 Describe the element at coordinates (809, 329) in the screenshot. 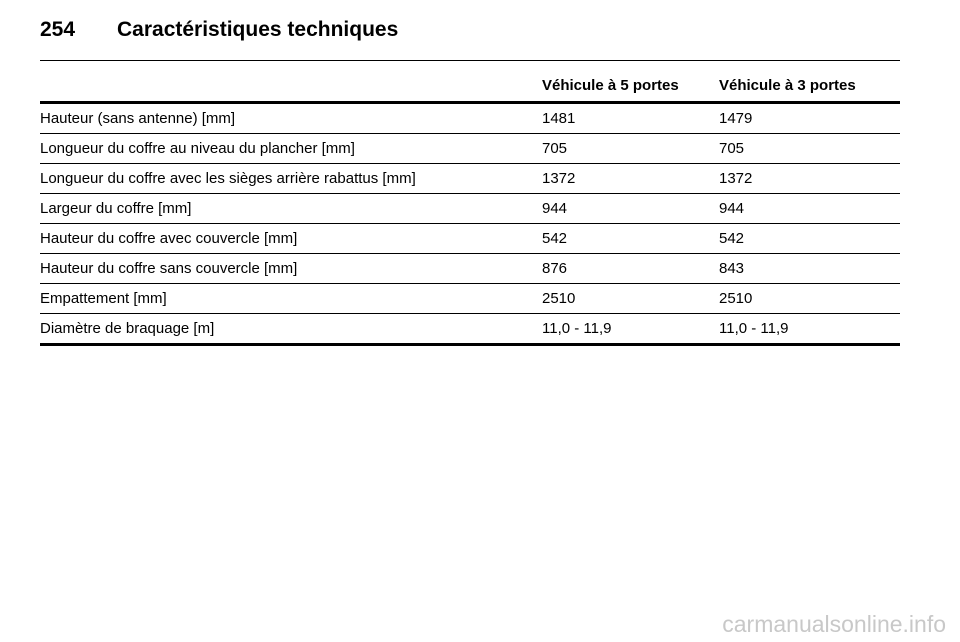

I see `value-3-door: 11,0 - 11,9` at that location.